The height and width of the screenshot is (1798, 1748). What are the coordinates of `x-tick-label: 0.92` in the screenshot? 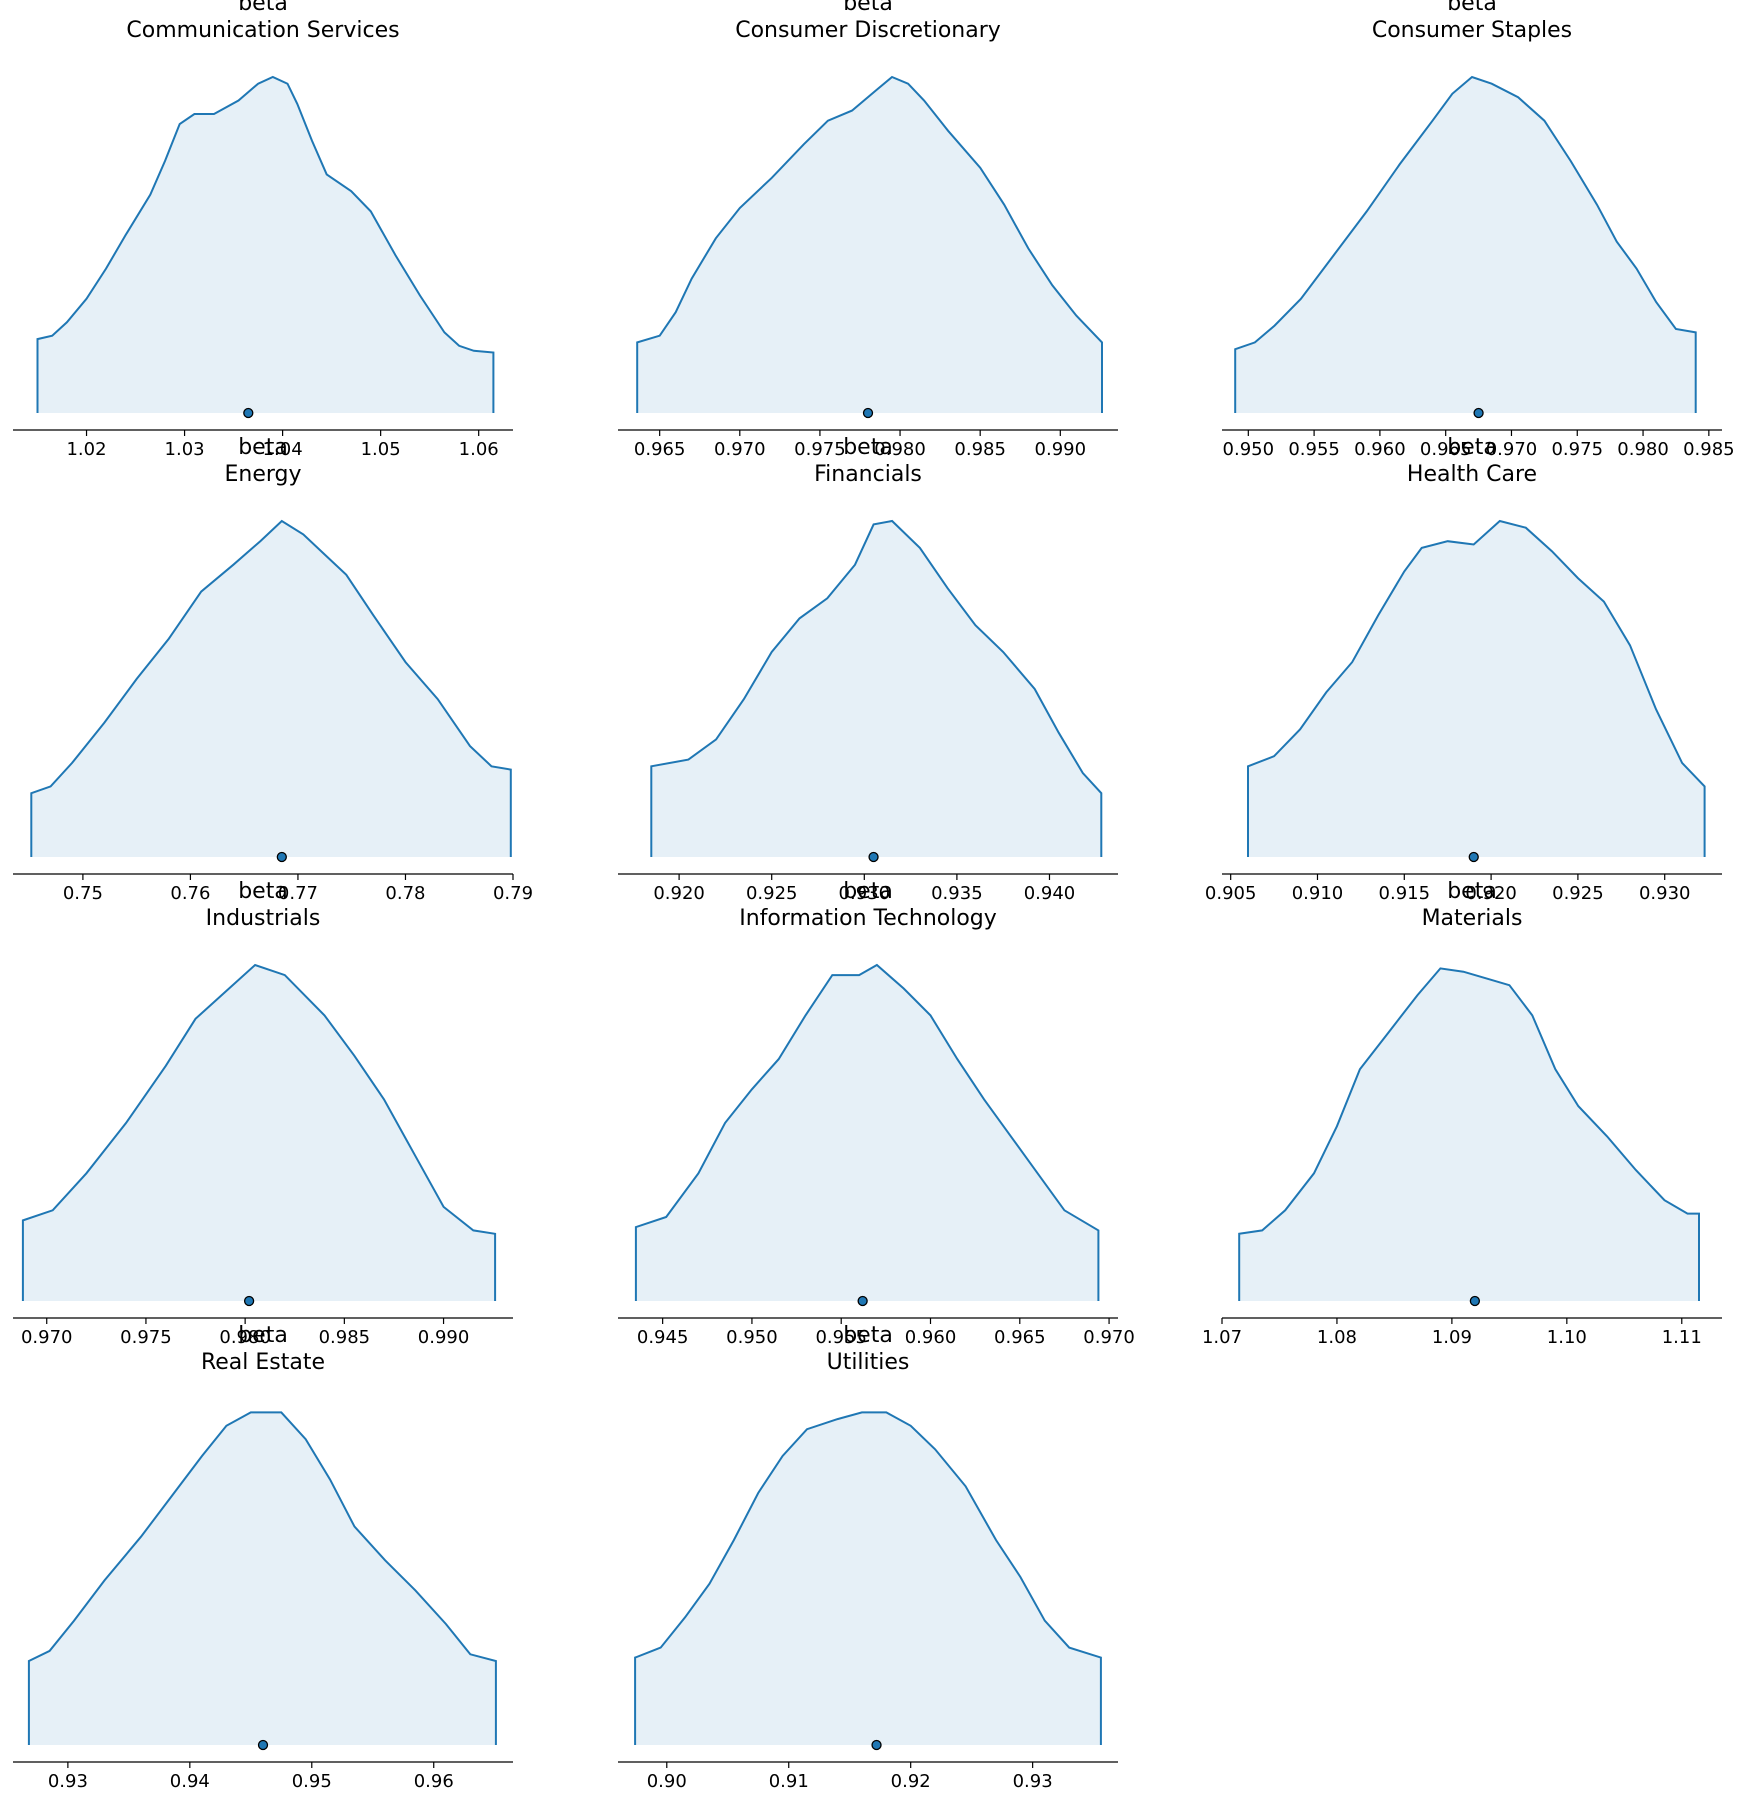 It's located at (911, 1781).